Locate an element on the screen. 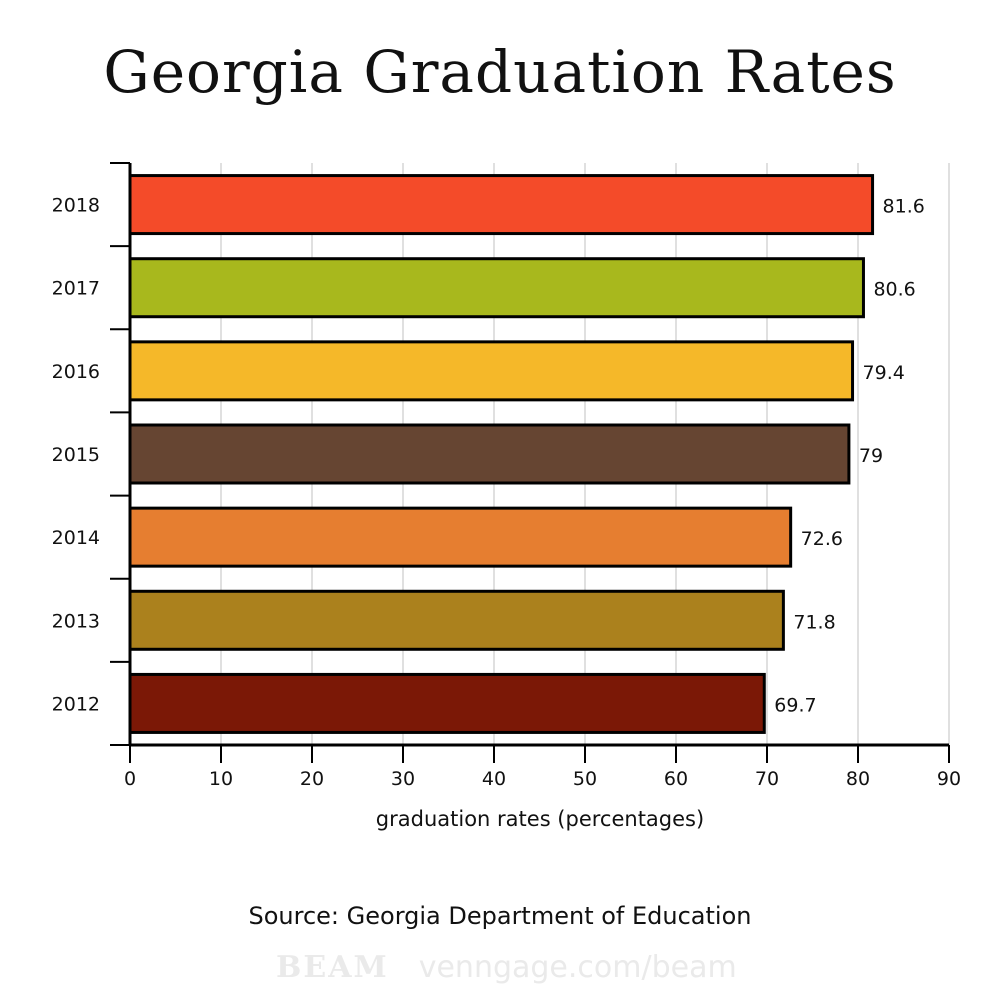  y-tick-label: 2018 is located at coordinates (76, 206).